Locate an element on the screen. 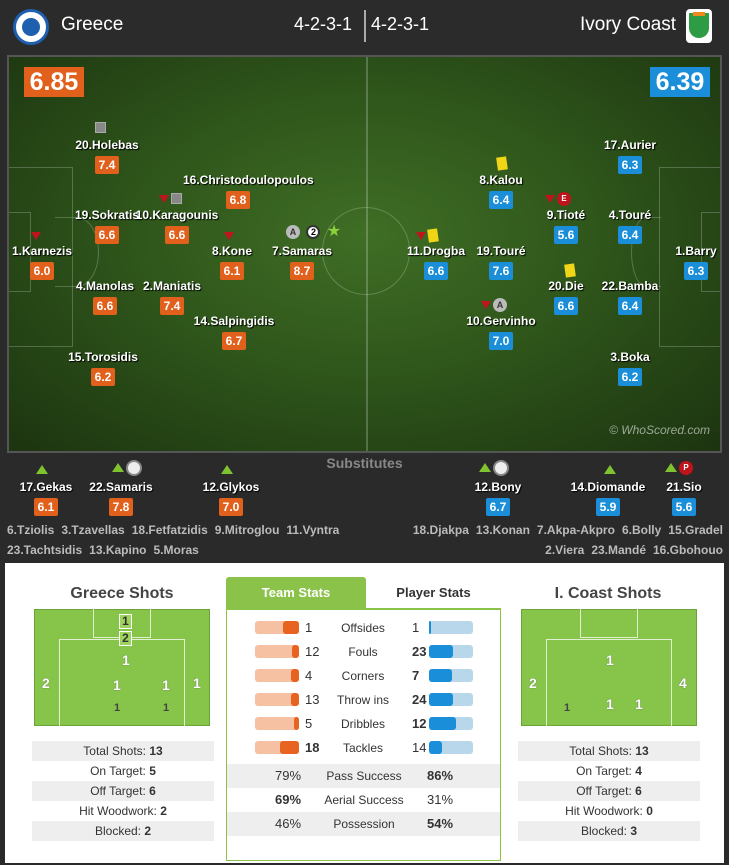 This screenshot has width=729, height=865. player-rating: 6.6 is located at coordinates (177, 235).